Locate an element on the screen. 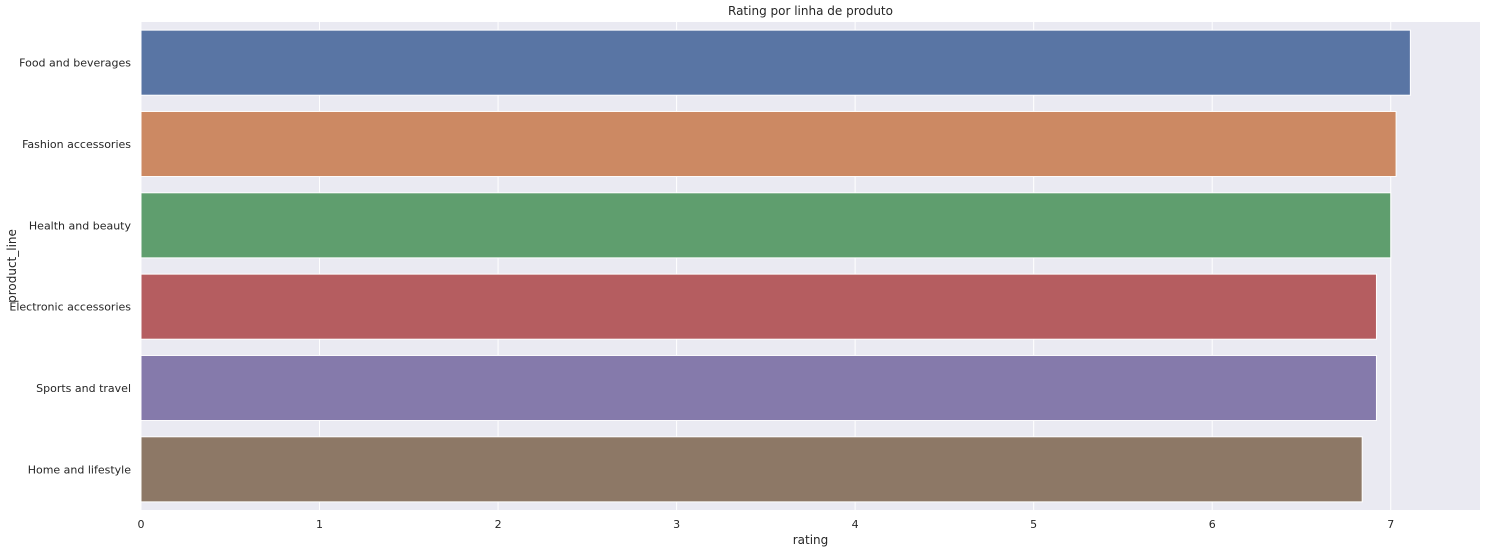 The width and height of the screenshot is (1486, 555). x-tick-label: 1 is located at coordinates (319, 524).